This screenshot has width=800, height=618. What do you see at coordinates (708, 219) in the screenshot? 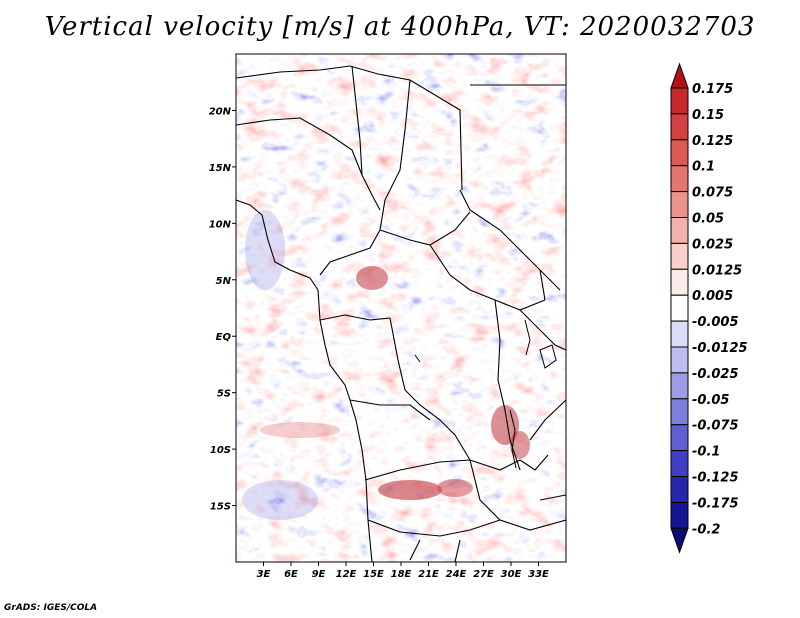
I see `colorbar-level-label: 0.05` at bounding box center [708, 219].